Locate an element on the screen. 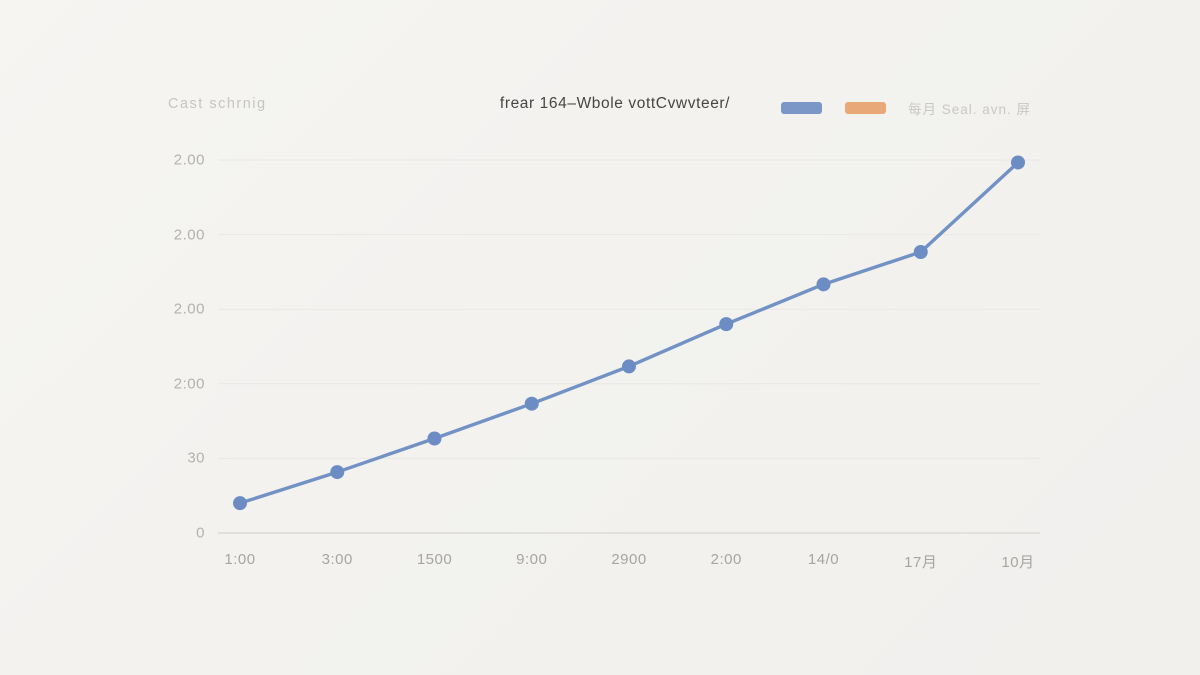  chart-title: frear 164–Wbole vottCvwvteer/ is located at coordinates (615, 103).